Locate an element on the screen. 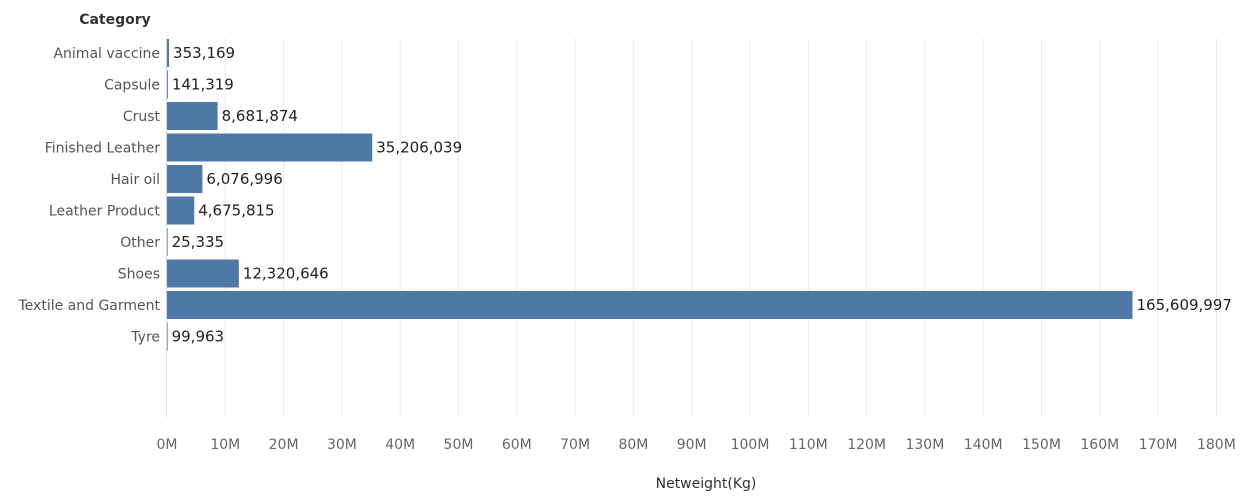 This screenshot has height=502, width=1253. category-label: Textile and Garment is located at coordinates (89, 306).